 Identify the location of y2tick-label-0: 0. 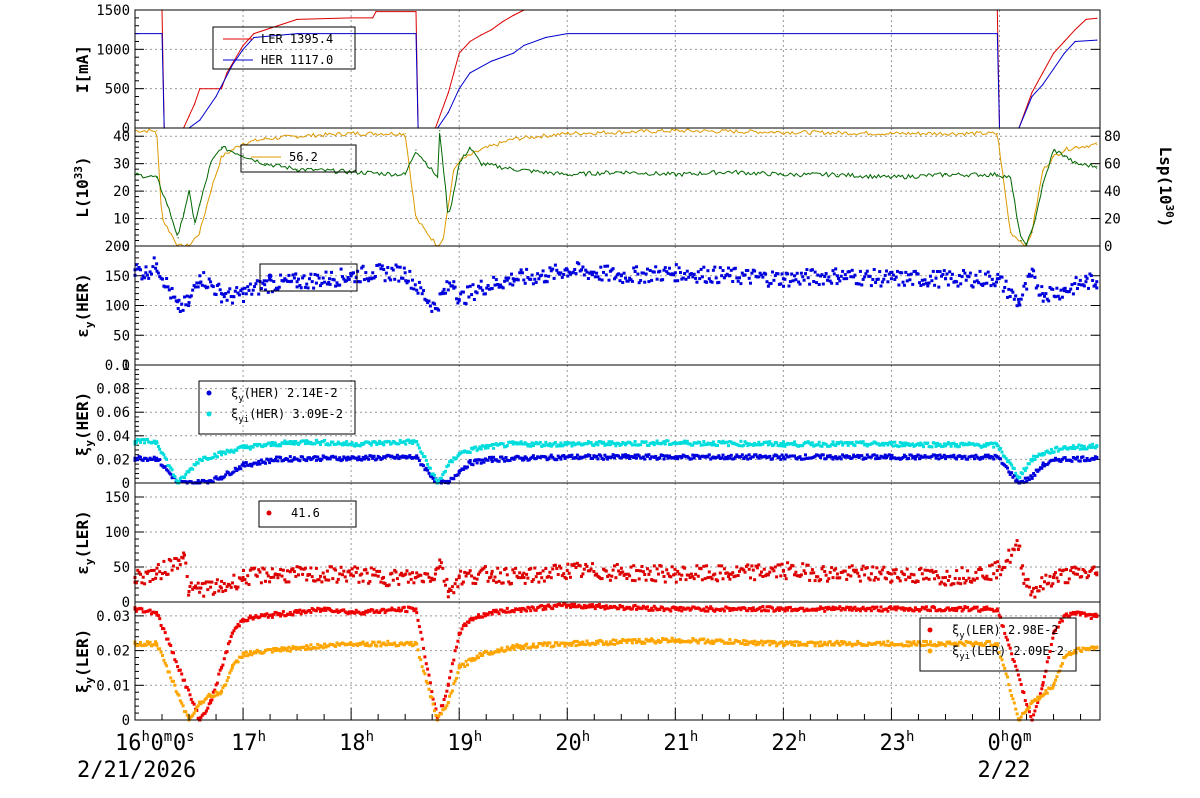
(1108, 247).